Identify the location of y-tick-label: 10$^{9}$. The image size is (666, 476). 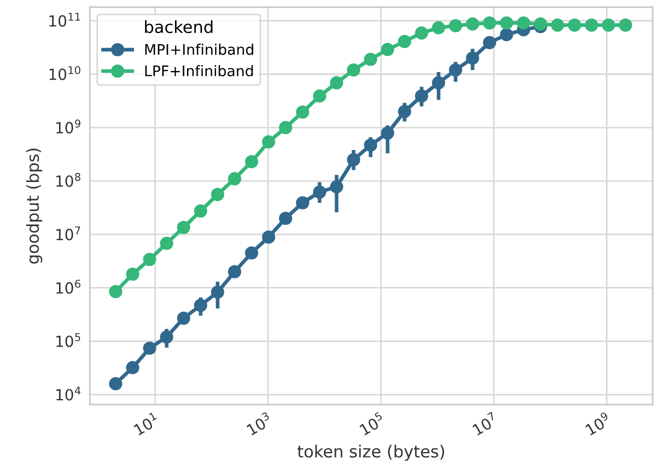
(68, 126).